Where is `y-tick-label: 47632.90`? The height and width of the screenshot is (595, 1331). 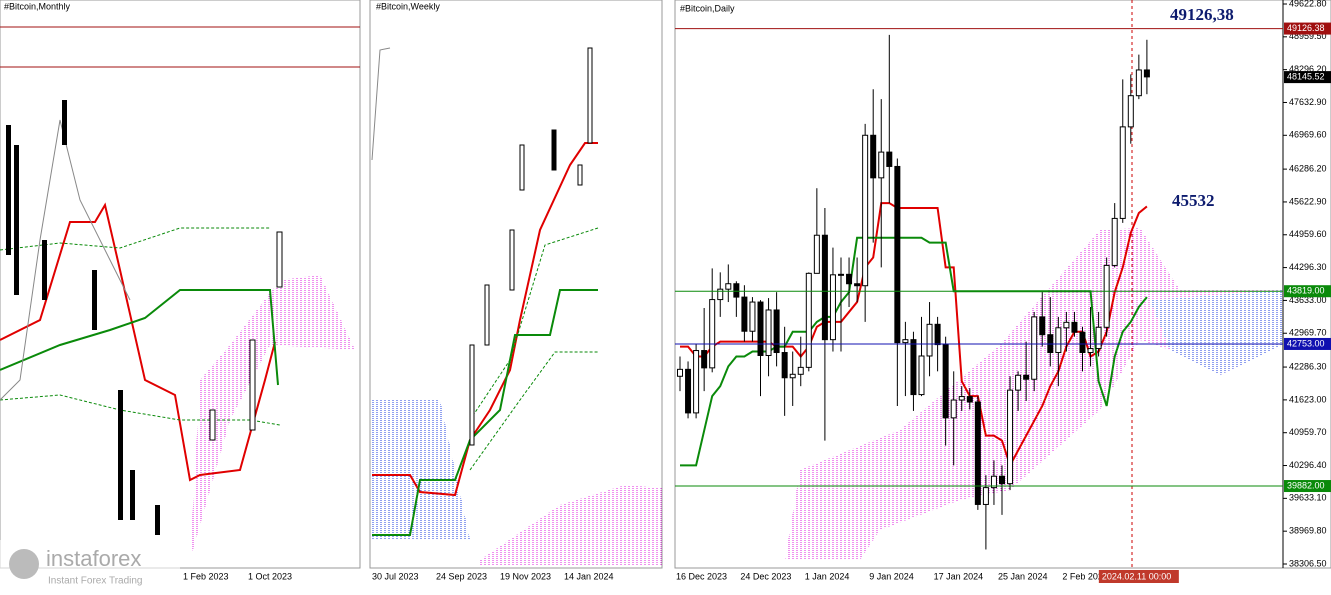 y-tick-label: 47632.90 is located at coordinates (1308, 102).